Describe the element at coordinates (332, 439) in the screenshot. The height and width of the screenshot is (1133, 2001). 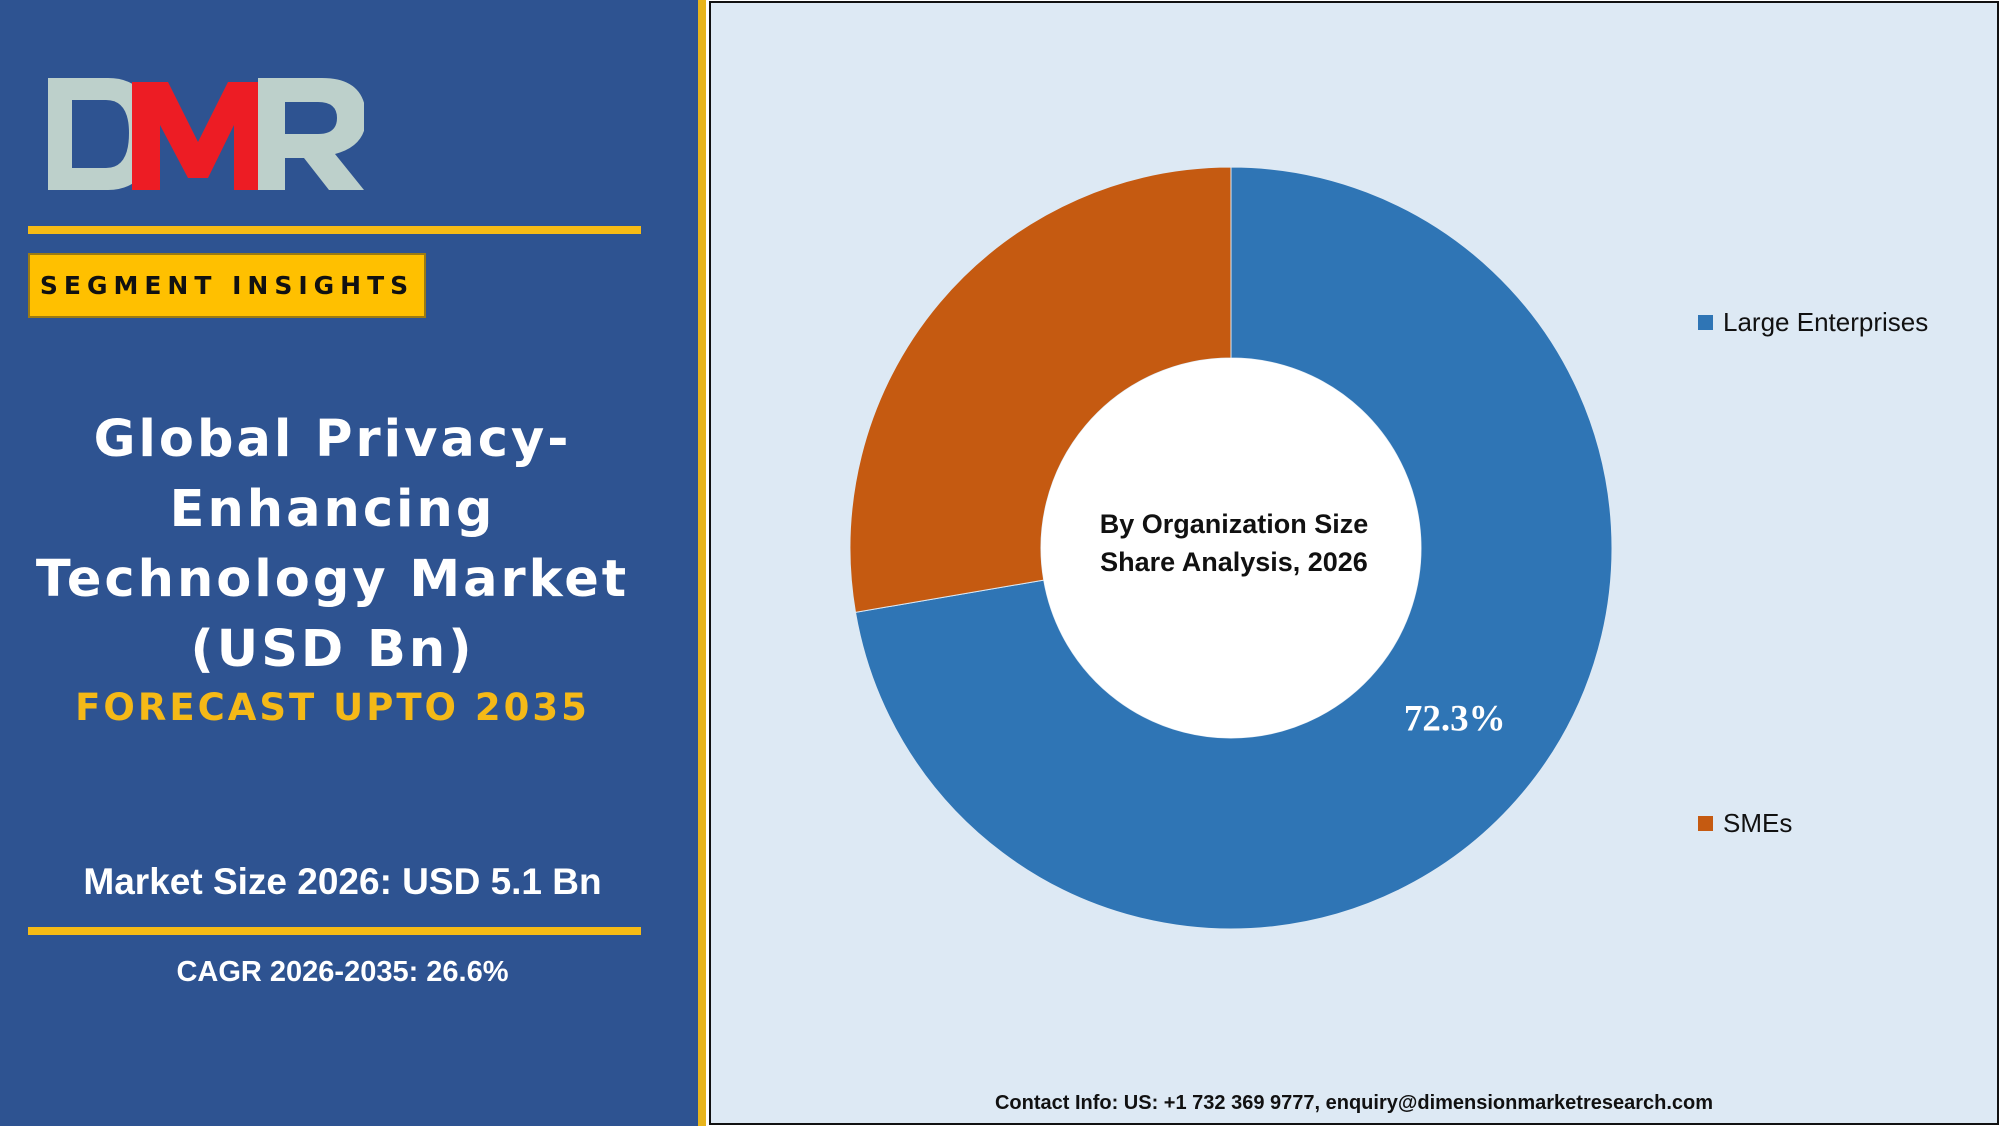
I see `market-title-line: Global Privacy-` at that location.